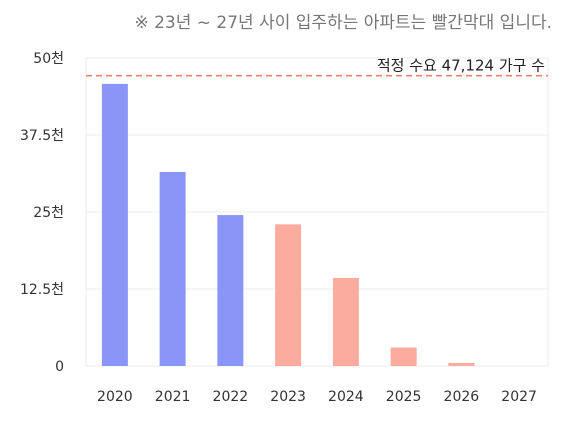 The image size is (567, 422). I want to click on y-axis: 0 12.5천 25천 37.5천 50천, so click(42, 213).